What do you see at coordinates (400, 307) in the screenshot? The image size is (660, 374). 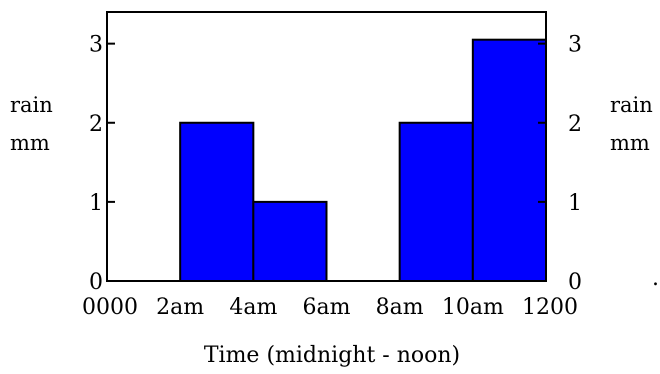 I see `x-tick-label-4: 8am` at bounding box center [400, 307].